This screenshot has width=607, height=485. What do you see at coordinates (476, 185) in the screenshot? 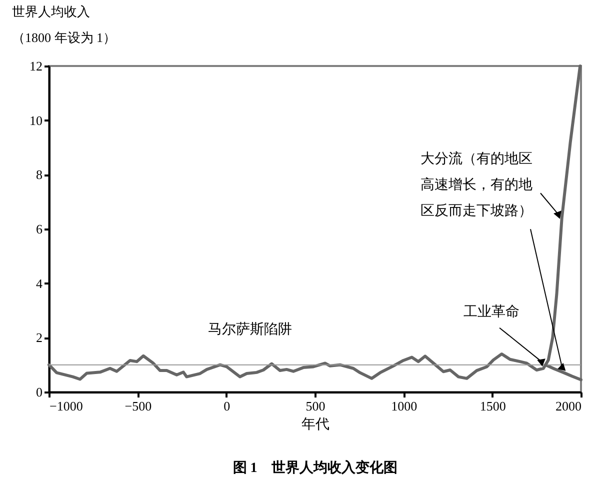
I see `annotation: 大分流（有的地区高速增长，有的地区反而走下坡路）` at bounding box center [476, 185].